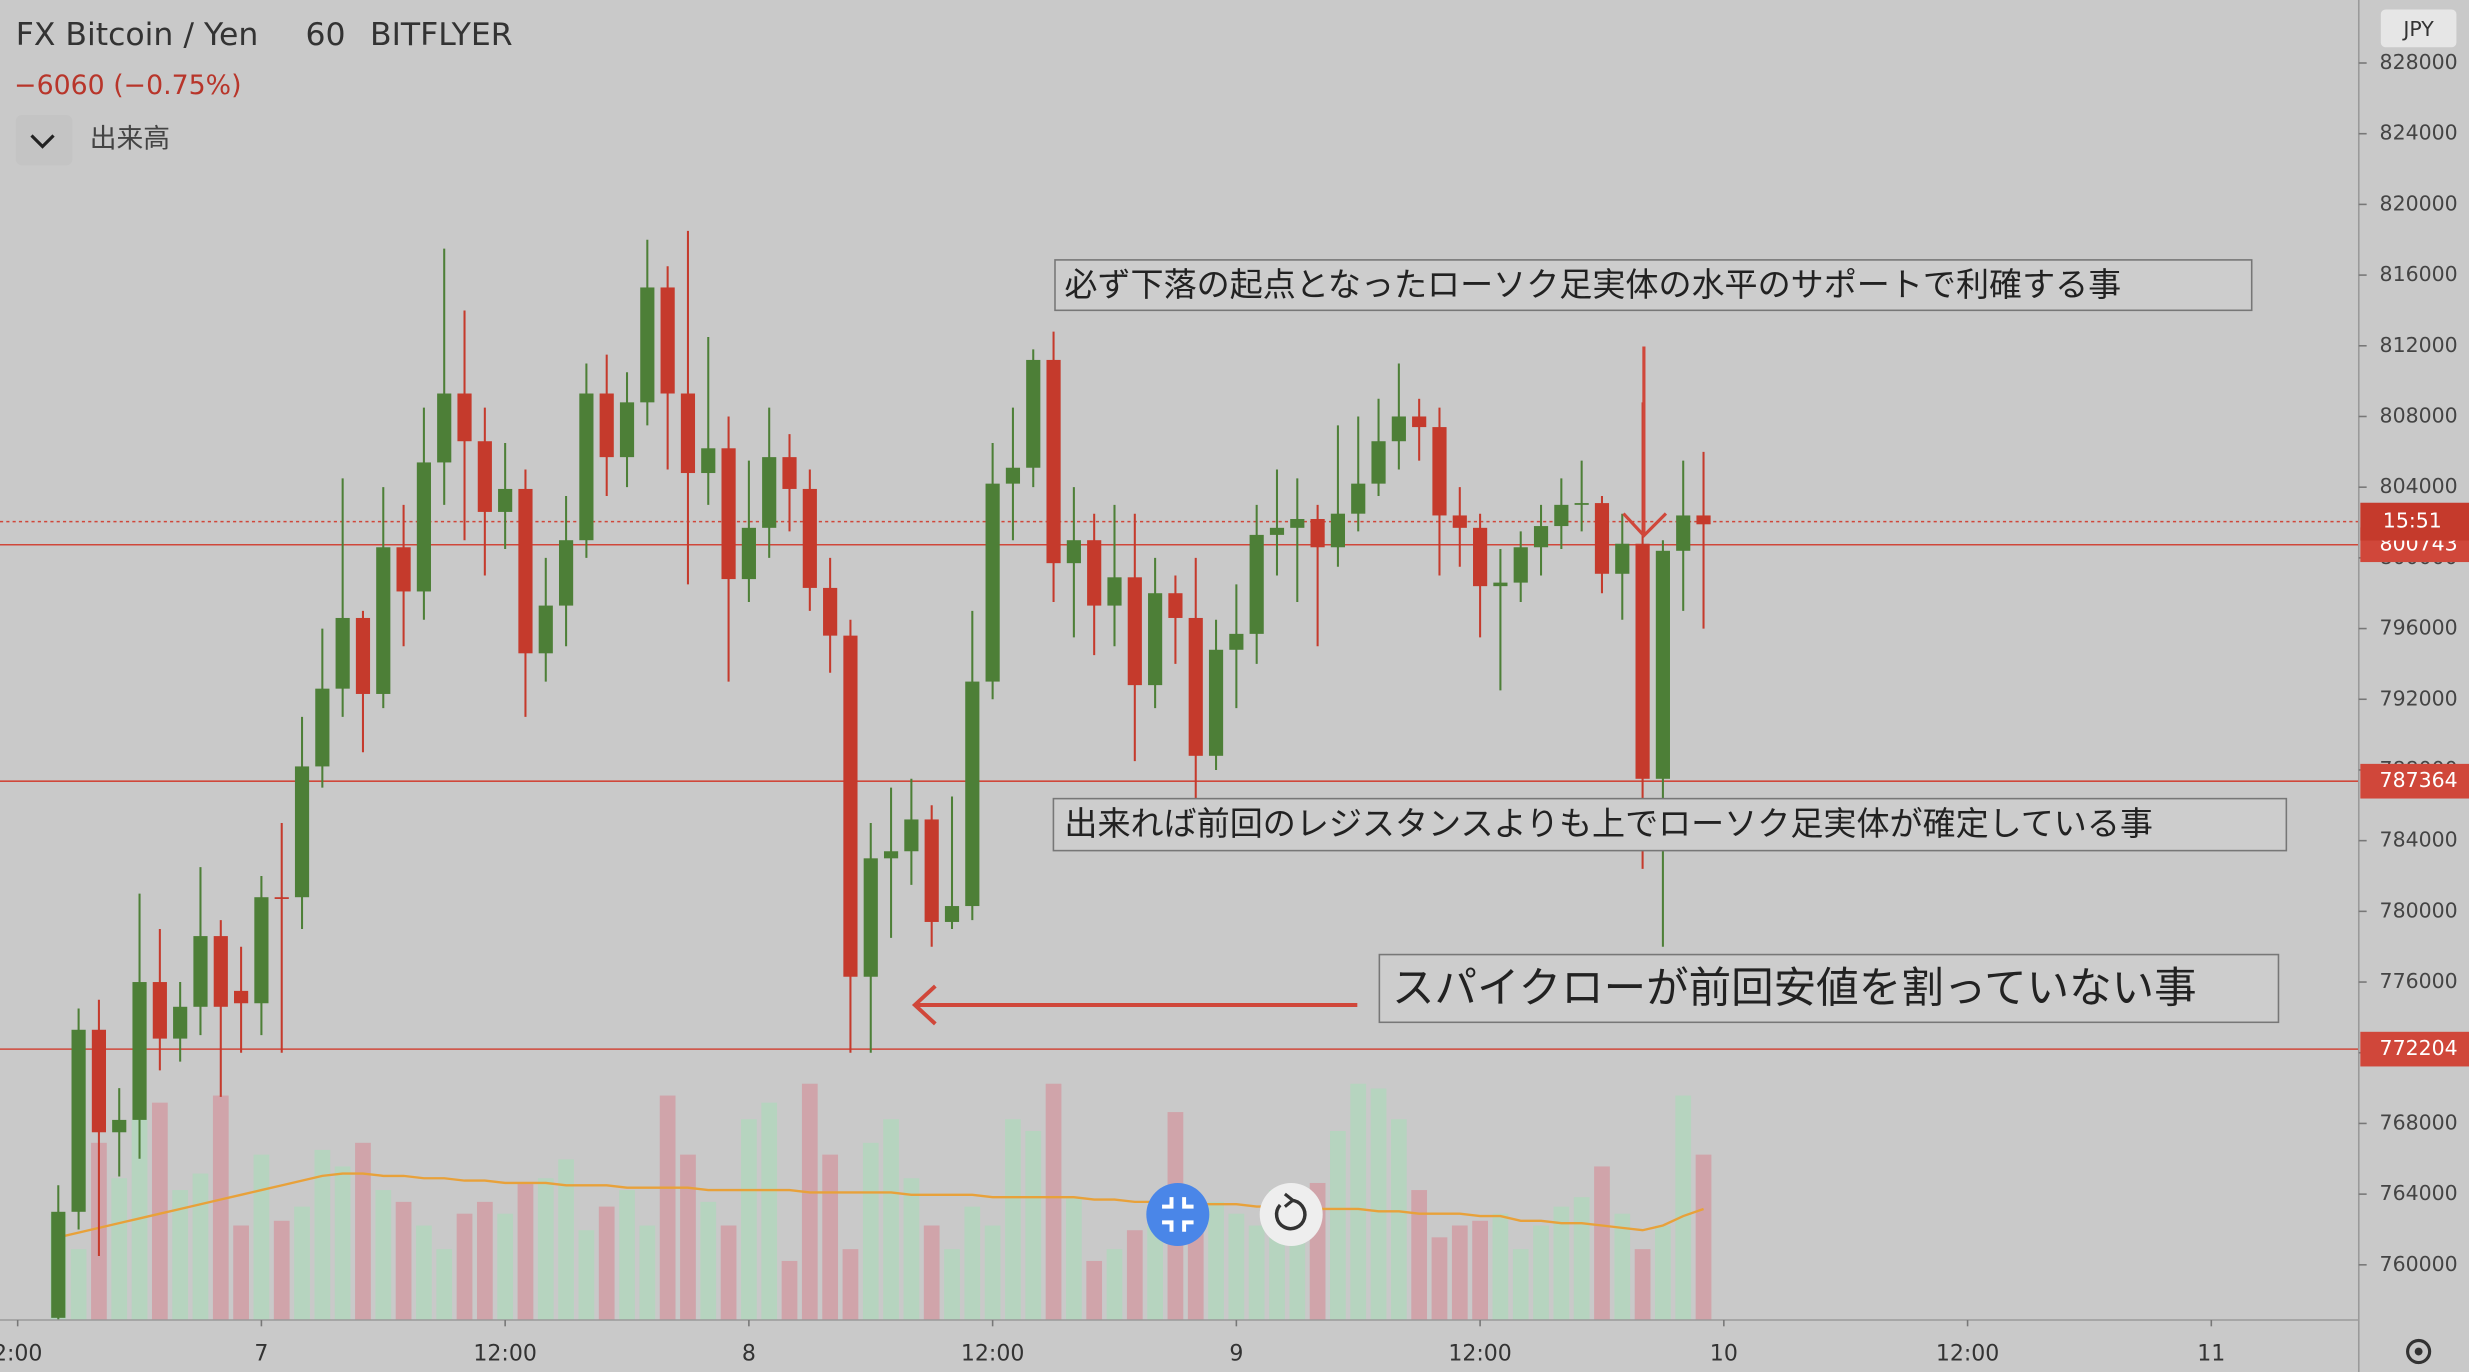  What do you see at coordinates (2419, 780) in the screenshot?
I see `level-label: 787364` at bounding box center [2419, 780].